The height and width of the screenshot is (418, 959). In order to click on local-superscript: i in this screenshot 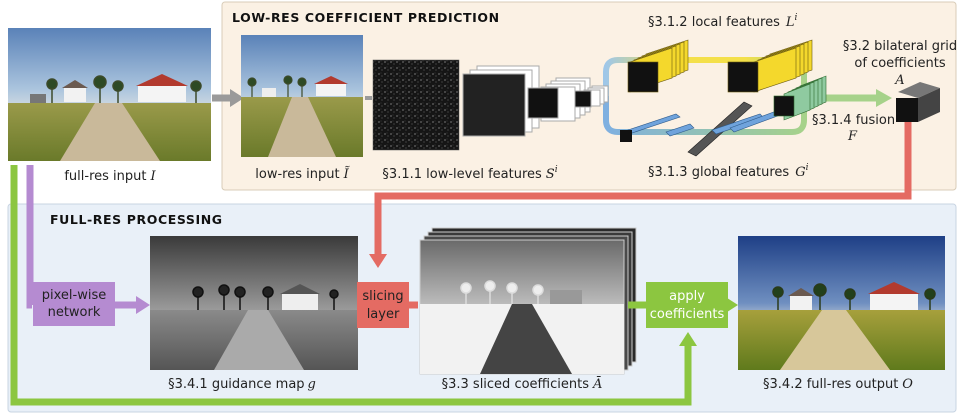, I will do `click(795, 18)`.